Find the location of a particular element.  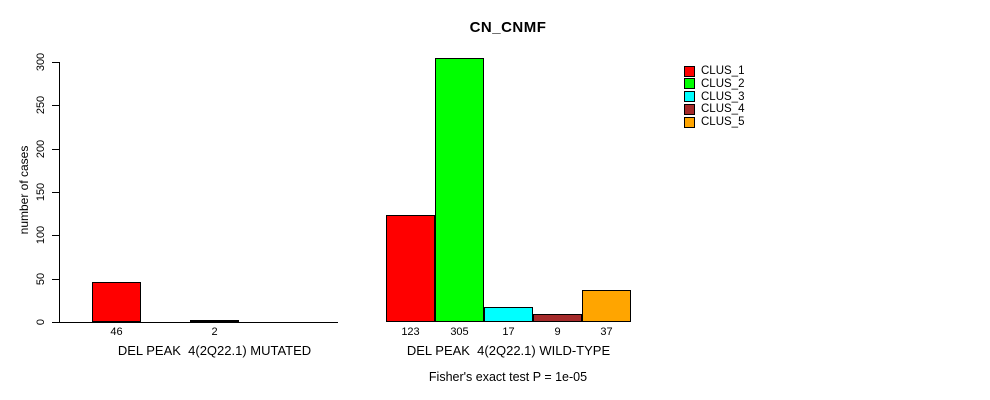

bar-clus_3-group1 is located at coordinates (214, 321).